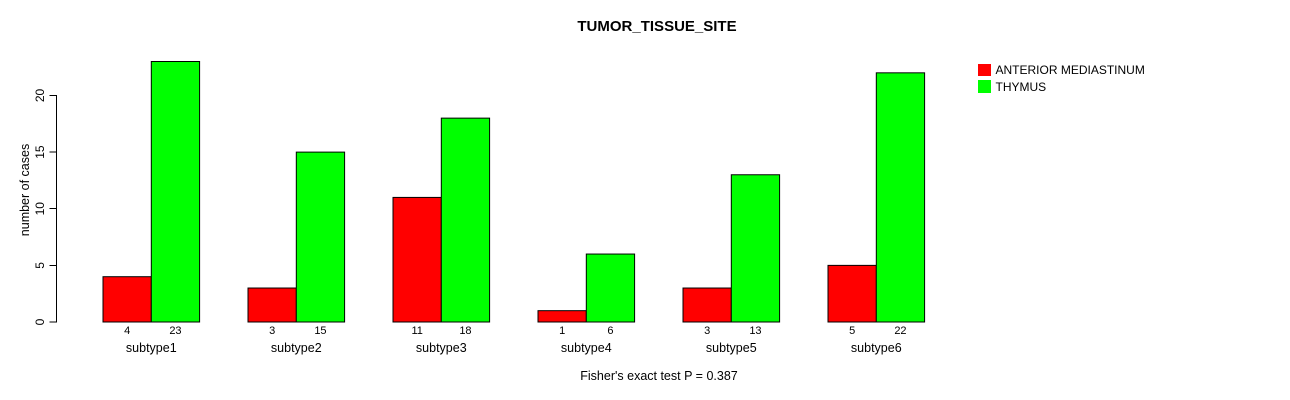 Image resolution: width=1290 pixels, height=400 pixels. I want to click on legend-label: ANTERIOR MEDIASTINUM, so click(1070, 70).